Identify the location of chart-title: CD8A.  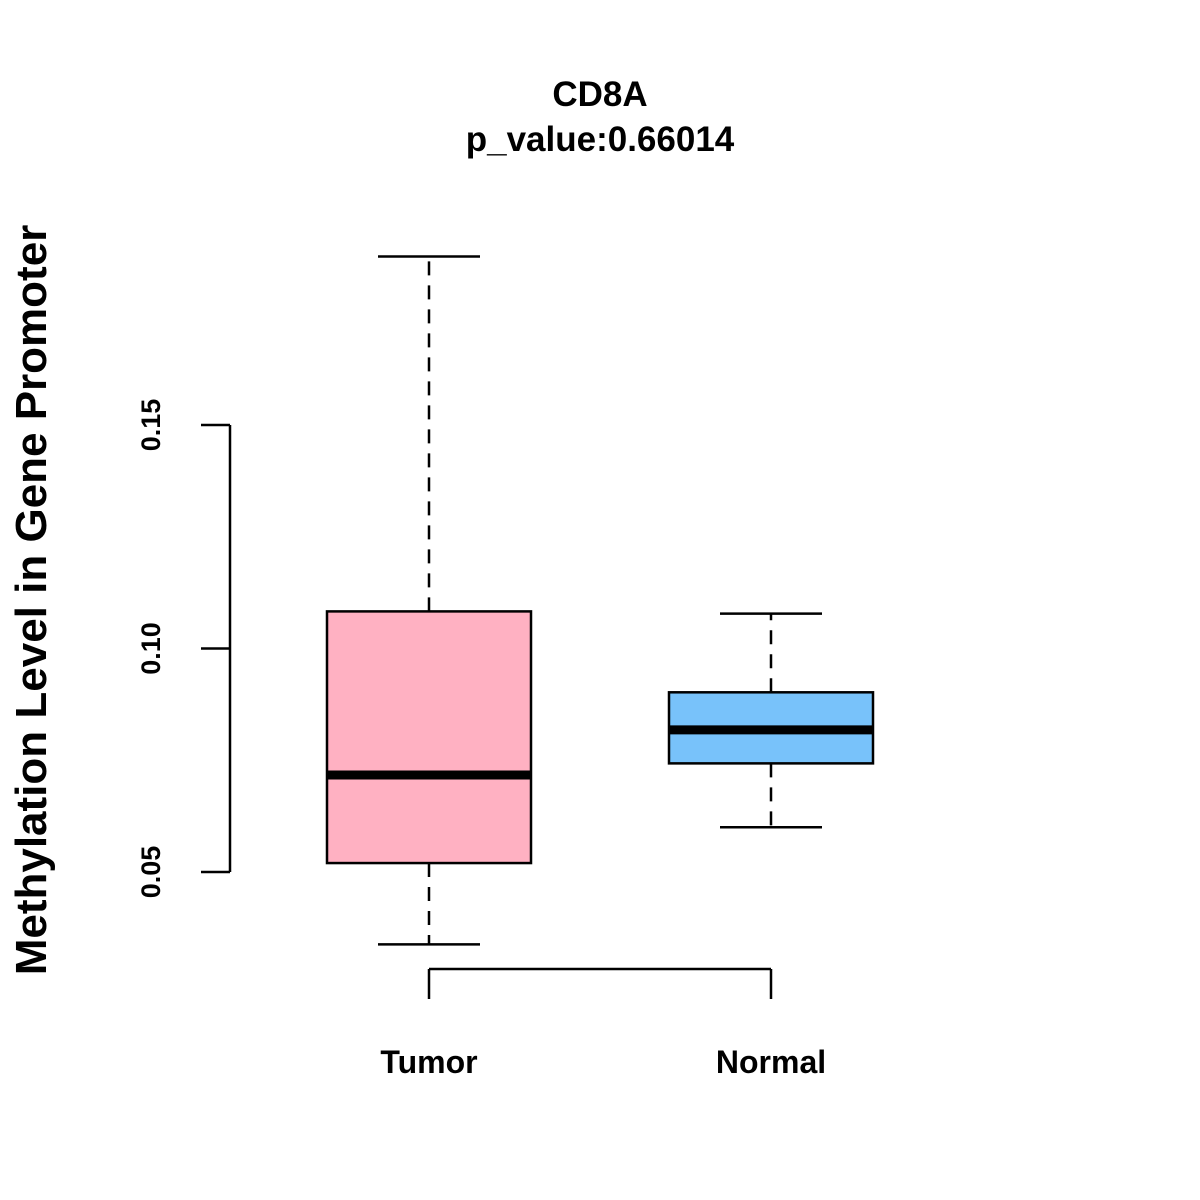
(599, 94).